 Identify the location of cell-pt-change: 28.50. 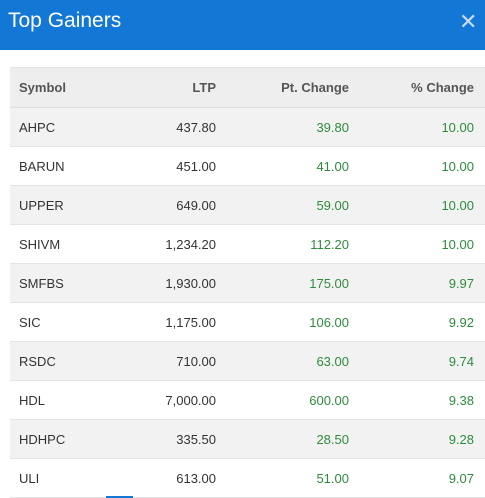
(282, 439).